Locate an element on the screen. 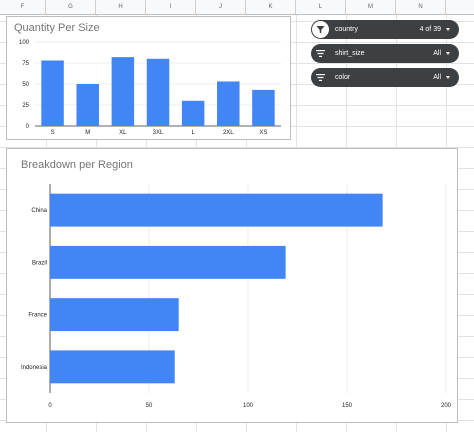 The image size is (474, 432). bar-france is located at coordinates (114, 315).